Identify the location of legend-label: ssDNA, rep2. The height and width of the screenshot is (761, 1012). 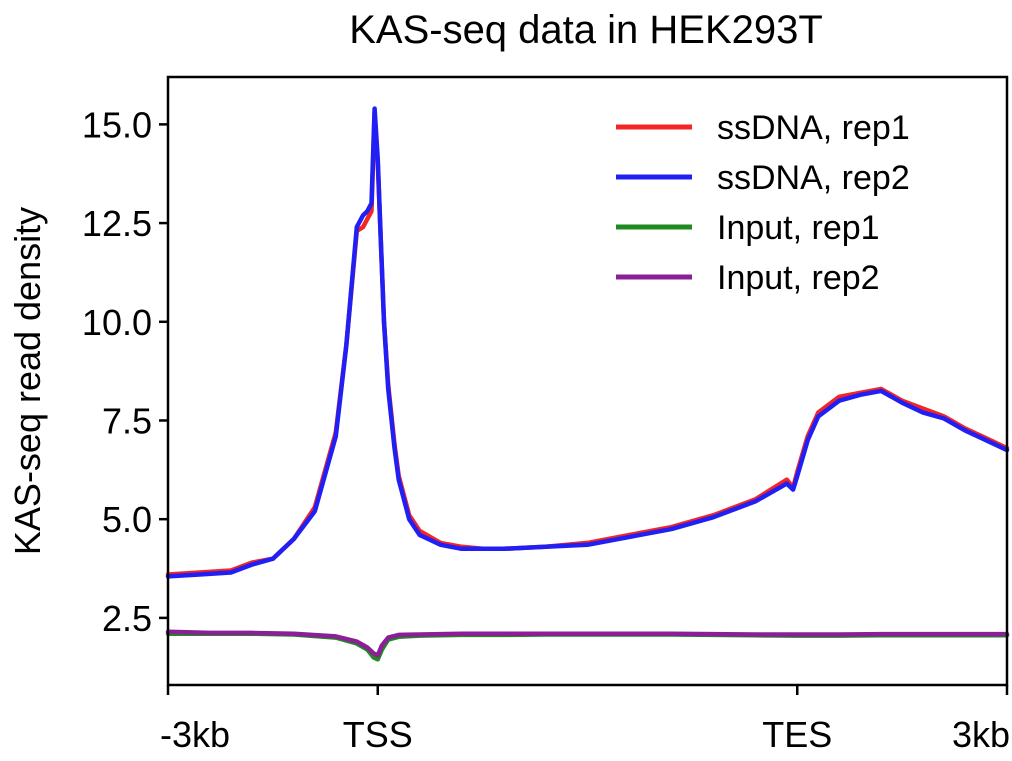
(813, 178).